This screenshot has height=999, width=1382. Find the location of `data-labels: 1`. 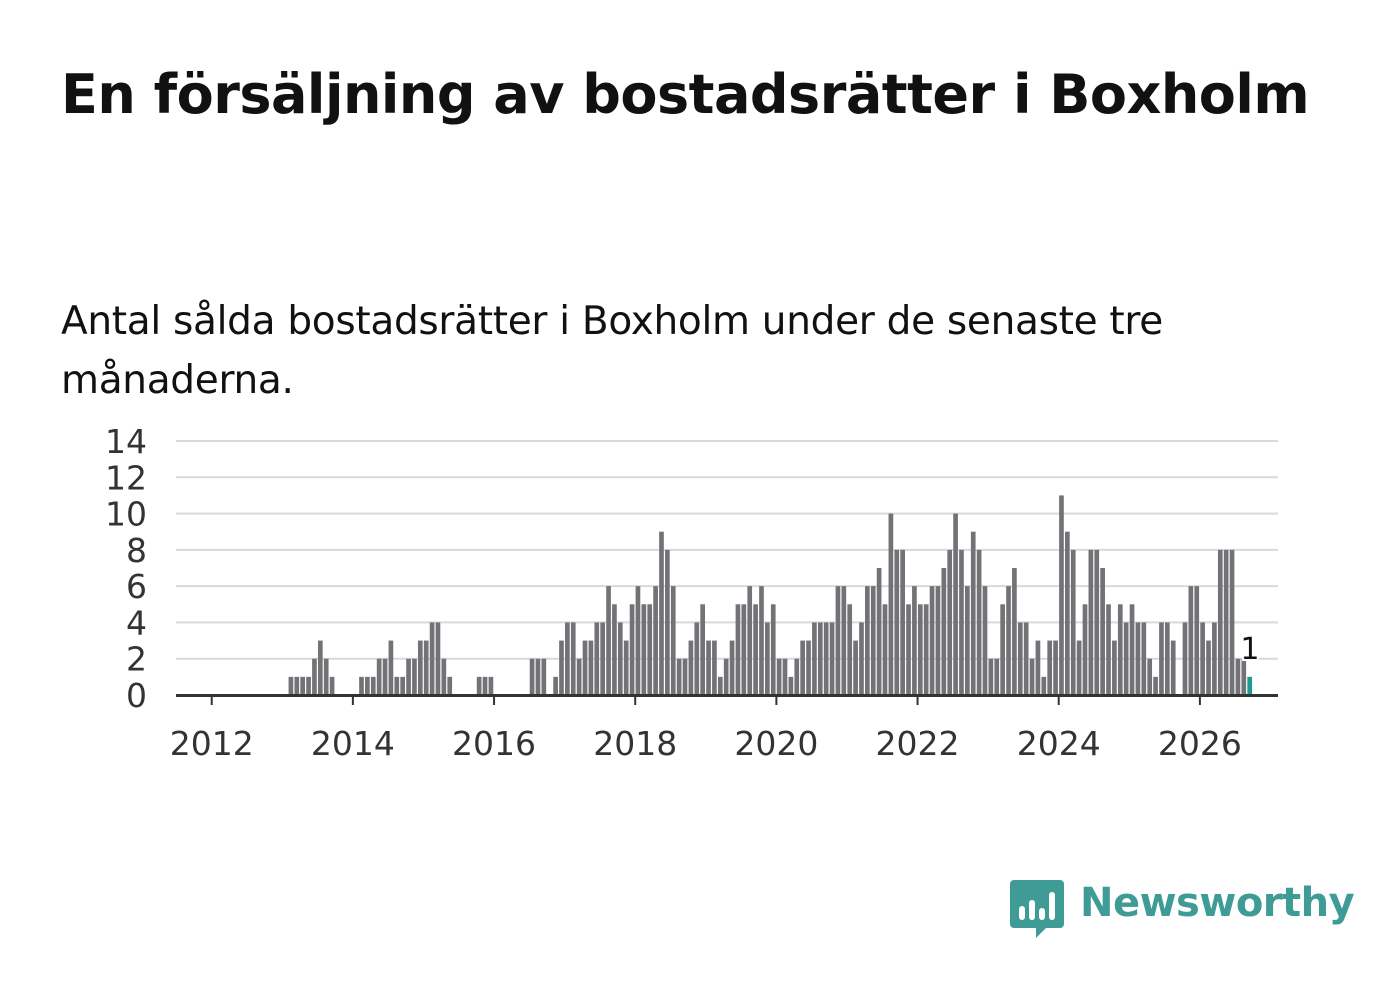

data-labels: 1 is located at coordinates (1249, 649).